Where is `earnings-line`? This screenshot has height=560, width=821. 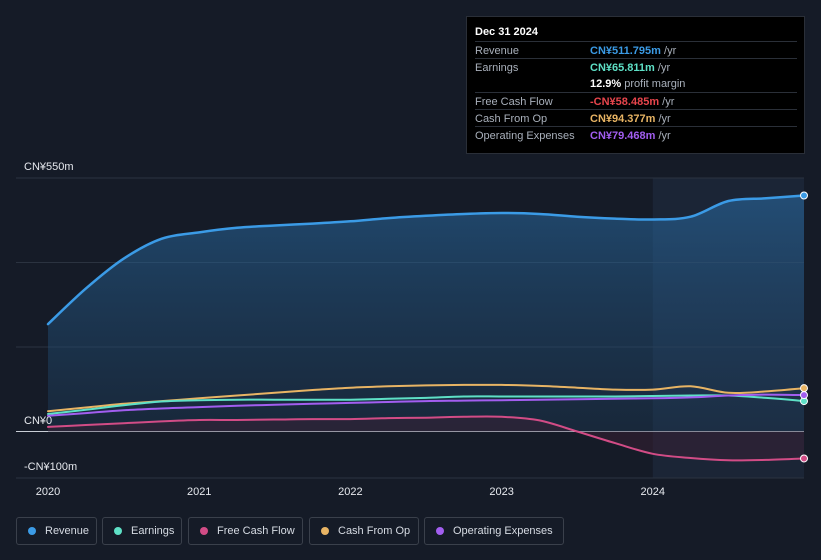 earnings-line is located at coordinates (426, 404).